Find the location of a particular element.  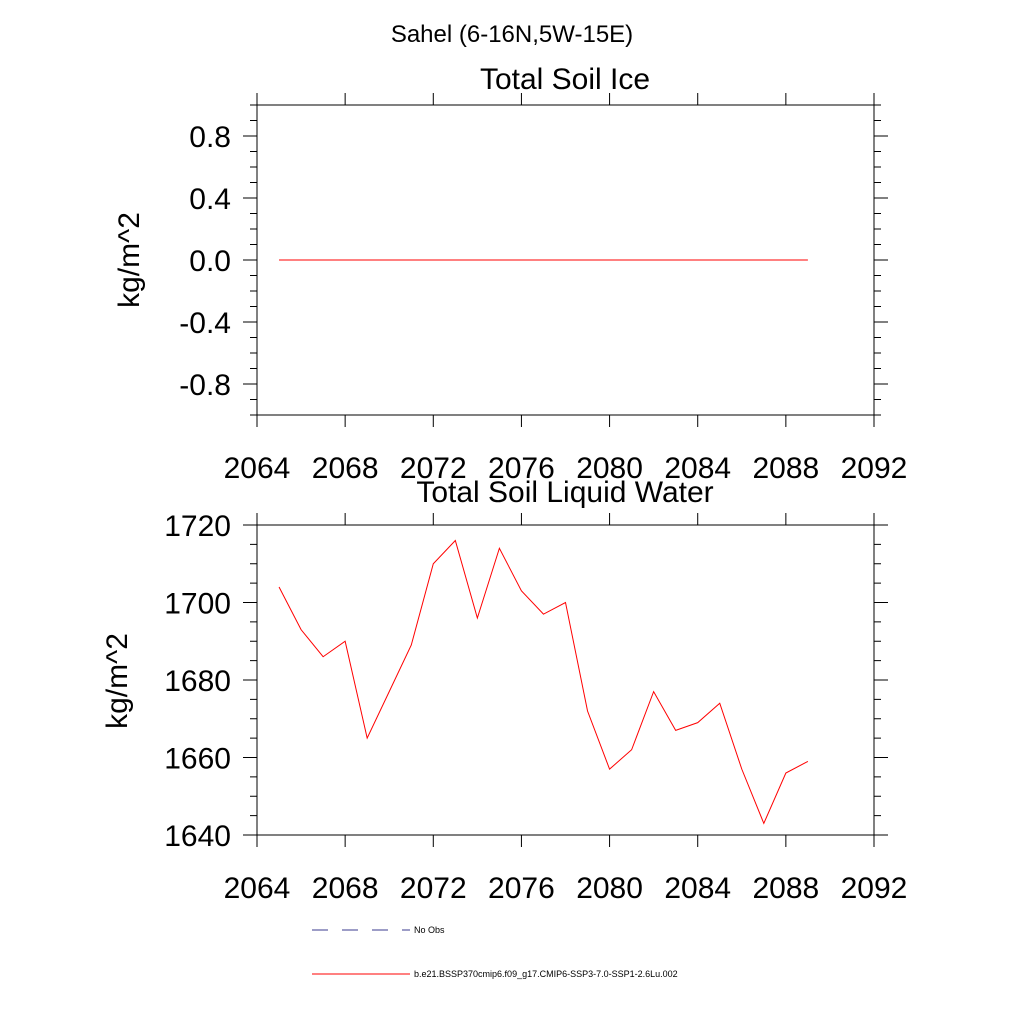

series-layer is located at coordinates (543, 682).